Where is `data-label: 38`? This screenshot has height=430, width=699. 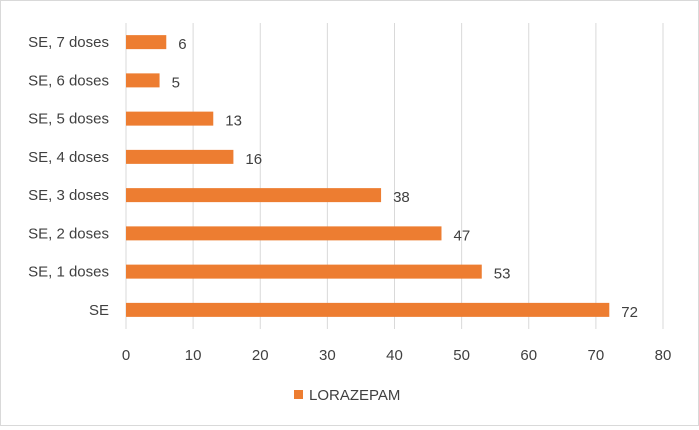 data-label: 38 is located at coordinates (401, 197).